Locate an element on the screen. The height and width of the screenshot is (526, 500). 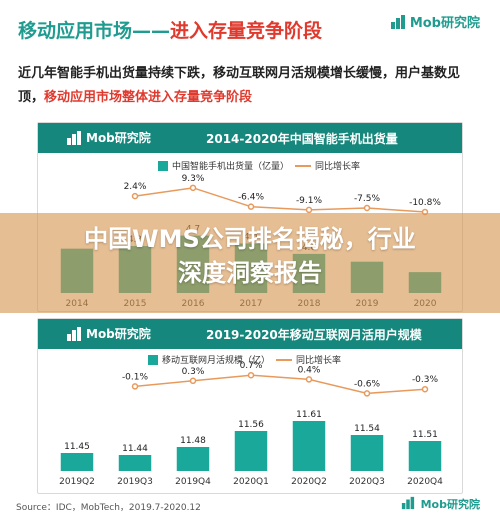
legend-shipments: 中国智能手机出货量（亿量） 同比增长率 is located at coordinates (259, 165).